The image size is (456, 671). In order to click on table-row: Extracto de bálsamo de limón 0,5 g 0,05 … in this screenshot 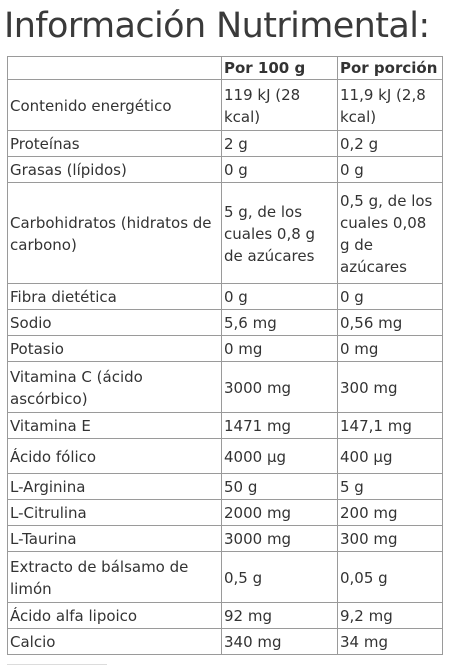, I will do `click(225, 577)`.